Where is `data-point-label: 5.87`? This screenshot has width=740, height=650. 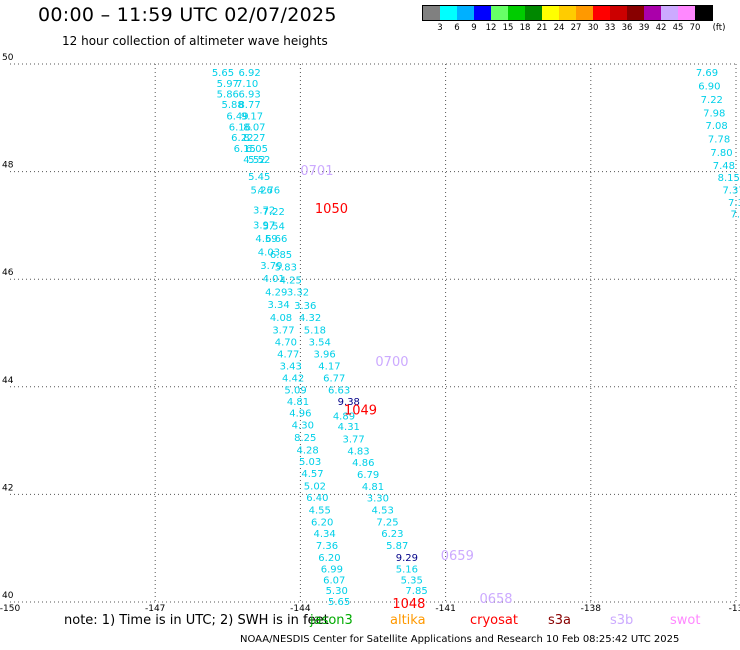 data-point-label: 5.87 is located at coordinates (397, 546).